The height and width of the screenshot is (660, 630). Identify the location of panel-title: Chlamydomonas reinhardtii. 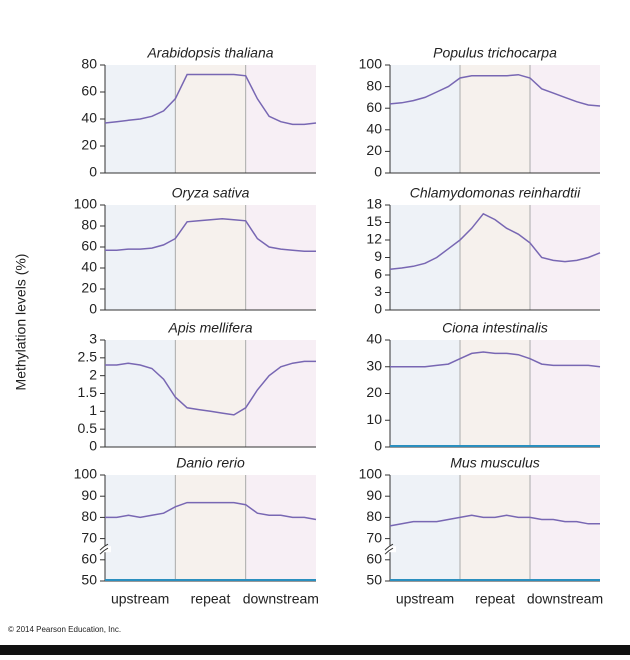
(495, 193).